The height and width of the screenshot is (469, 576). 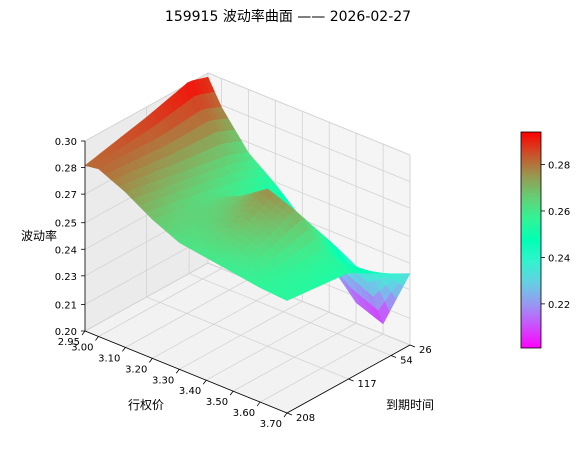 I want to click on x-tick-label: 3.10, so click(x=109, y=358).